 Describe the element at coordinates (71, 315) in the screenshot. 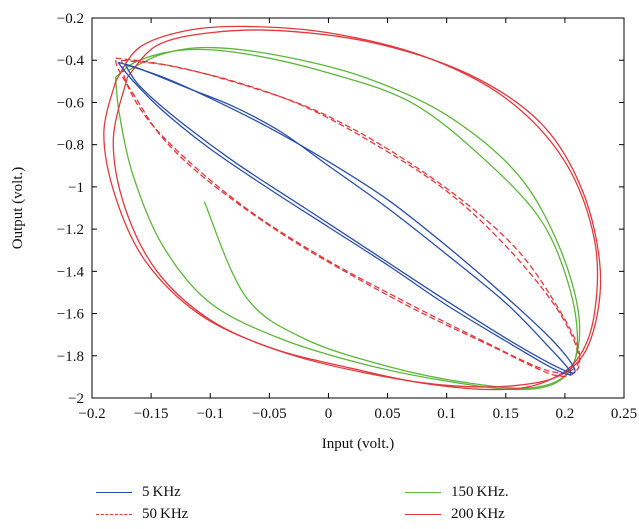

I see `y-tick-label: −1.6` at that location.